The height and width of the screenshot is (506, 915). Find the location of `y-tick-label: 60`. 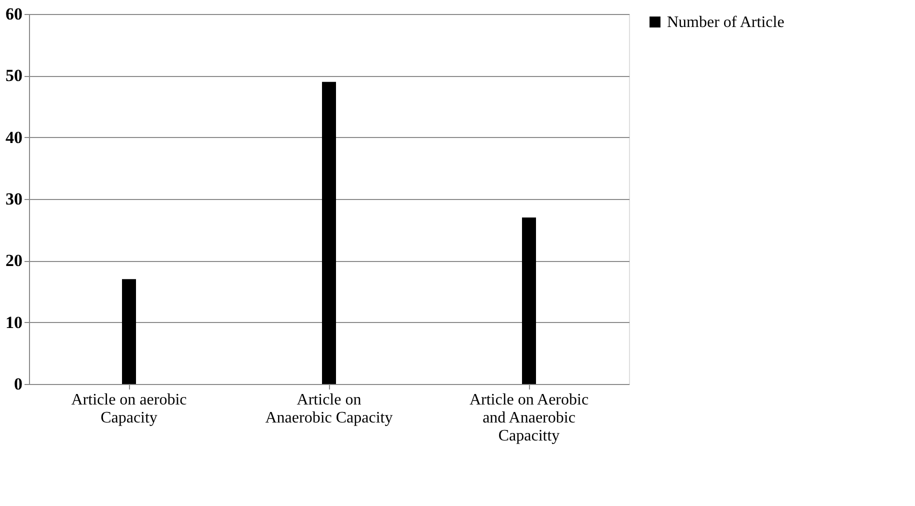

y-tick-label: 60 is located at coordinates (14, 14).